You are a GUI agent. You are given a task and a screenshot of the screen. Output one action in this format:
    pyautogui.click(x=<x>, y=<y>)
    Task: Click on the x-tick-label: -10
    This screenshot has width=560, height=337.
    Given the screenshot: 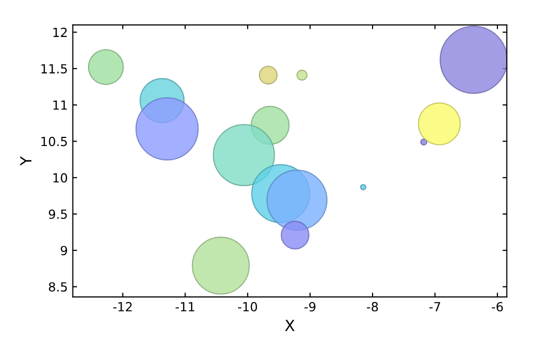 What is the action you would take?
    pyautogui.click(x=248, y=307)
    